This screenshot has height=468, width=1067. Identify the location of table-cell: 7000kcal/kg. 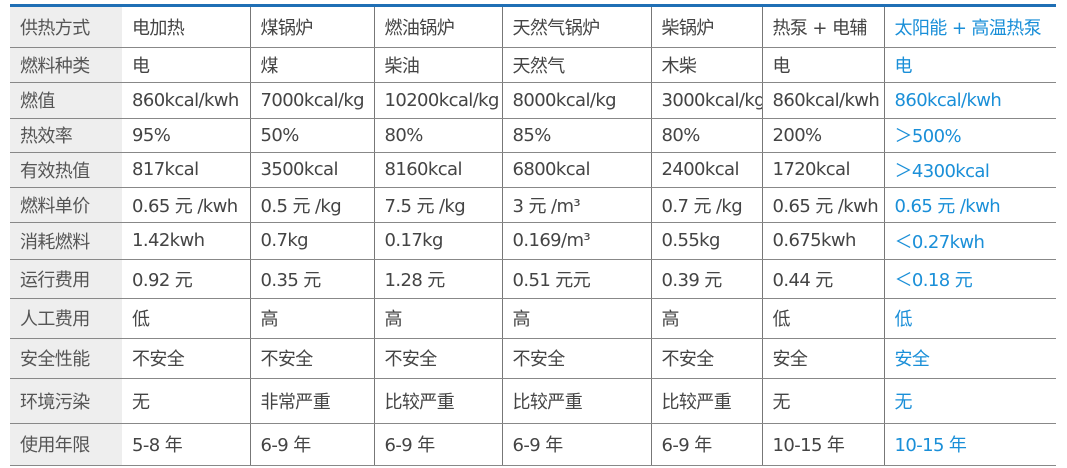
(311, 100).